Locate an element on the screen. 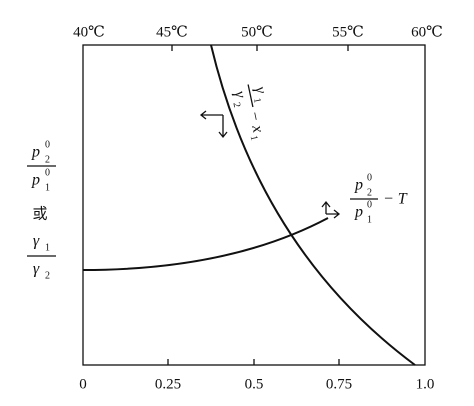 The width and height of the screenshot is (474, 406). bottom-tick-label: 0 is located at coordinates (83, 384).